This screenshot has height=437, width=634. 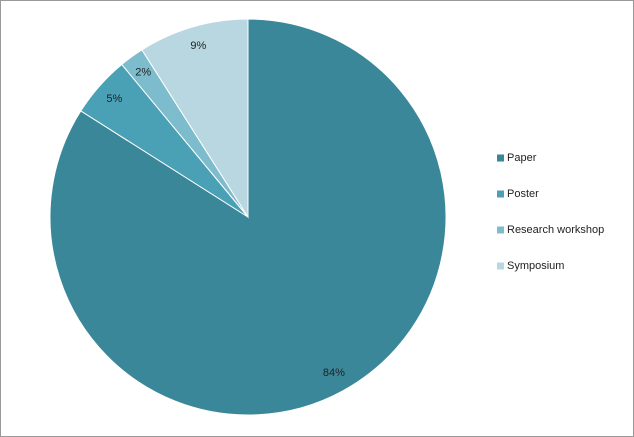 I want to click on legend-label: Symposium, so click(x=535, y=266).